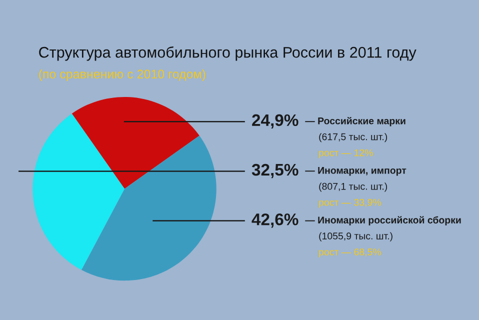 The image size is (479, 320). What do you see at coordinates (350, 253) in the screenshot?
I see `text: рост — 68,5%` at bounding box center [350, 253].